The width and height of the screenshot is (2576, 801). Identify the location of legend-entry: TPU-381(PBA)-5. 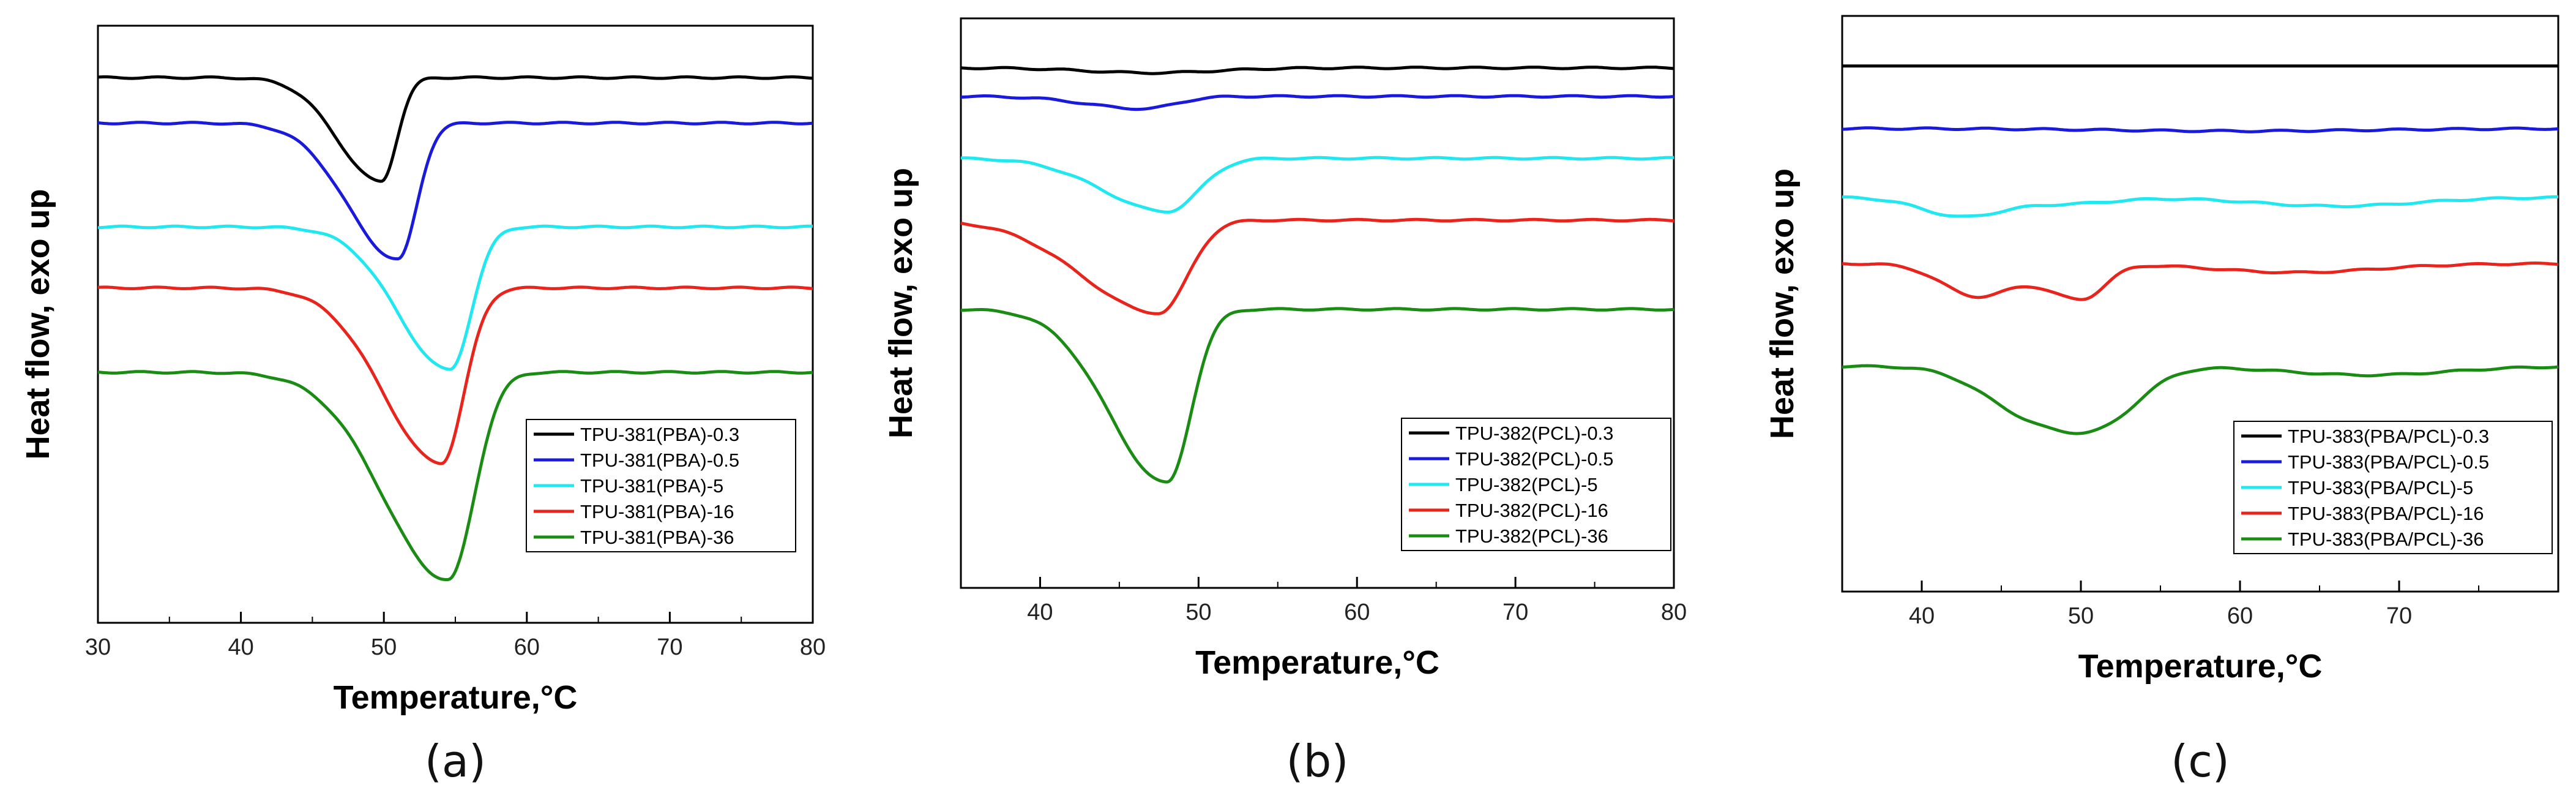
(651, 486).